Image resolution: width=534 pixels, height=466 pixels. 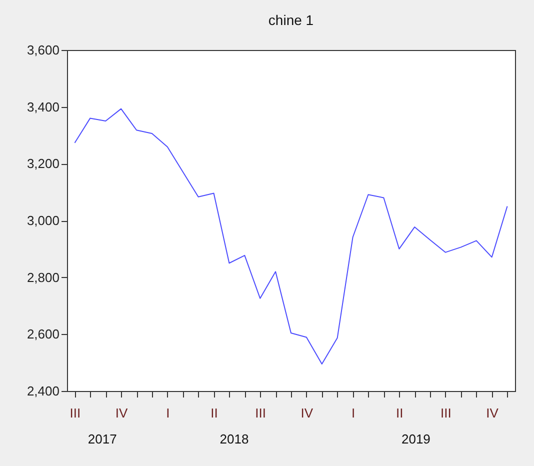 I want to click on x2-tick-label: 2017, so click(x=102, y=439).